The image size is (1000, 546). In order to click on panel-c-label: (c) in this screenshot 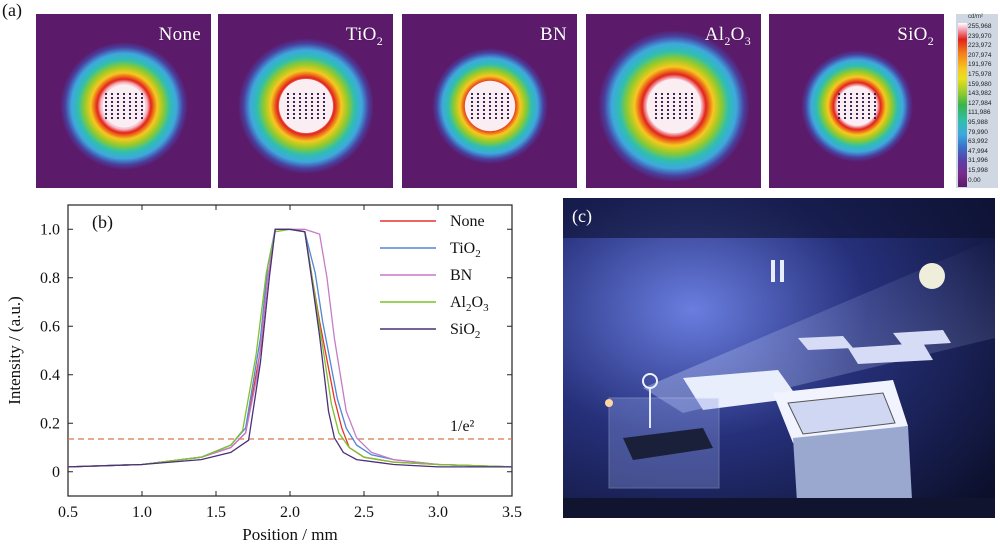, I will do `click(582, 216)`.